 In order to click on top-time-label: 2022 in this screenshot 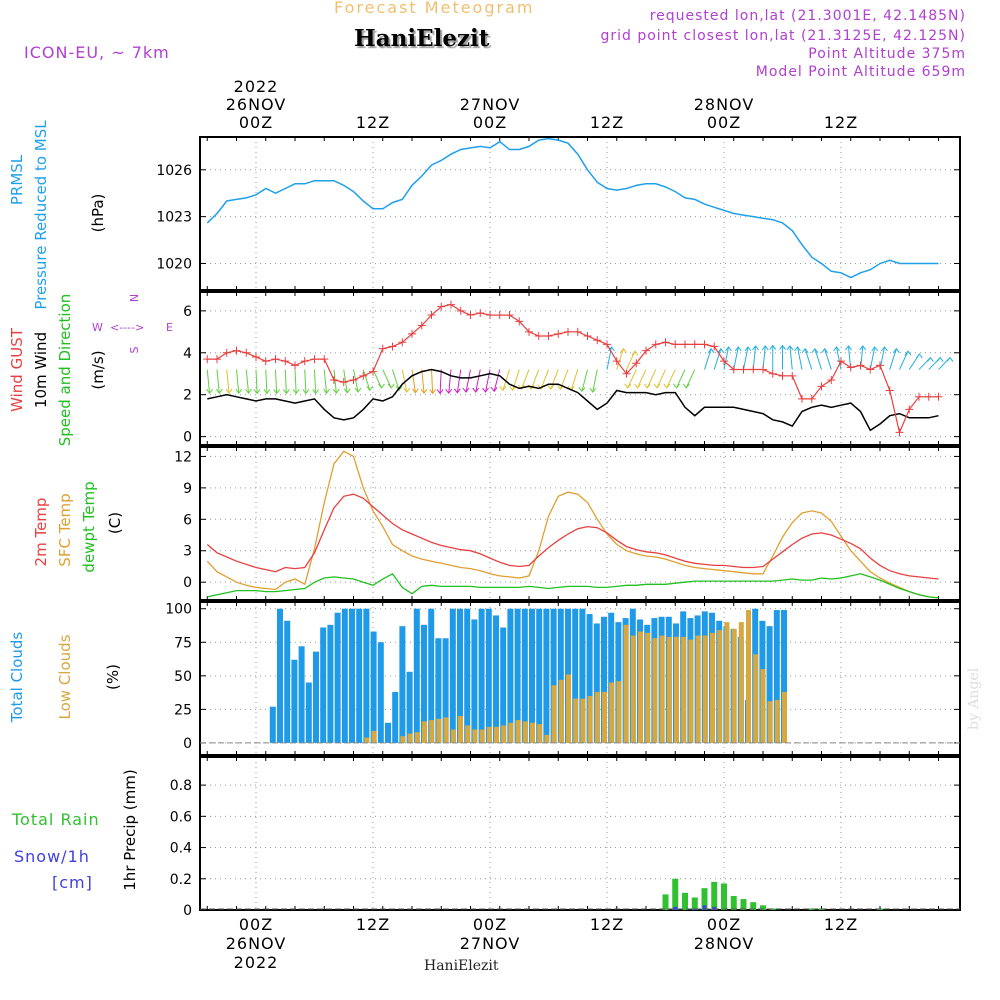, I will do `click(256, 86)`.